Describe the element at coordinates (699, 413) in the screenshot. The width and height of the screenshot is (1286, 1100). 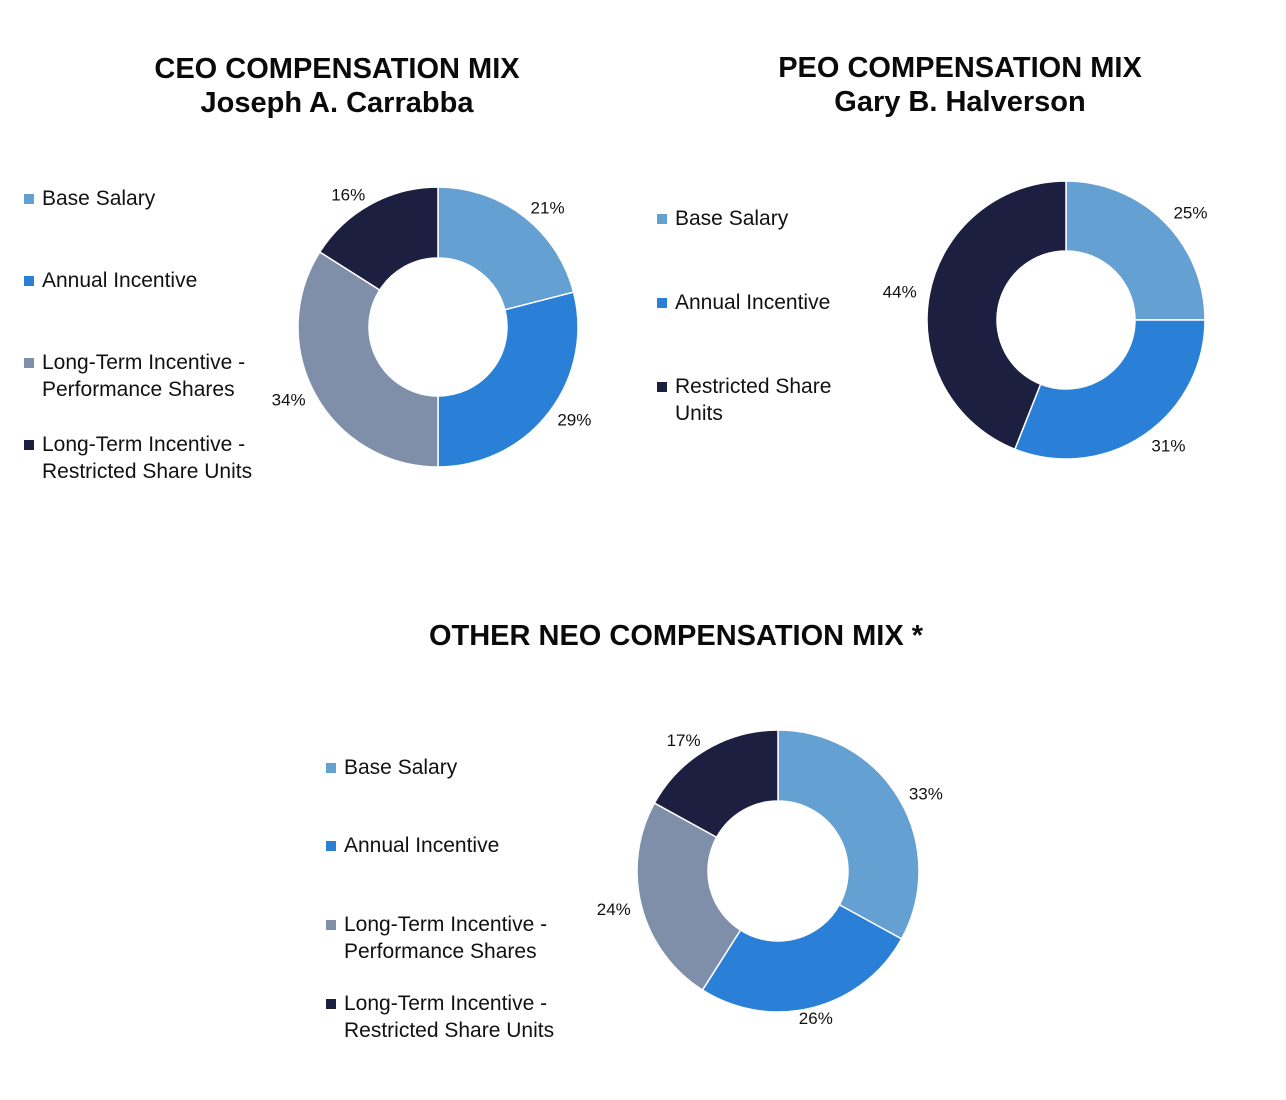
I see `legend-label: Units` at that location.